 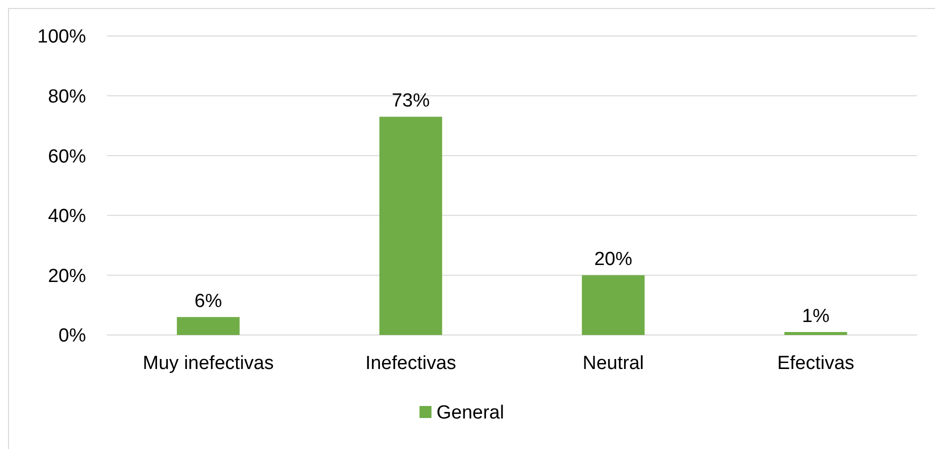 What do you see at coordinates (613, 259) in the screenshot?
I see `data-label: 20%` at bounding box center [613, 259].